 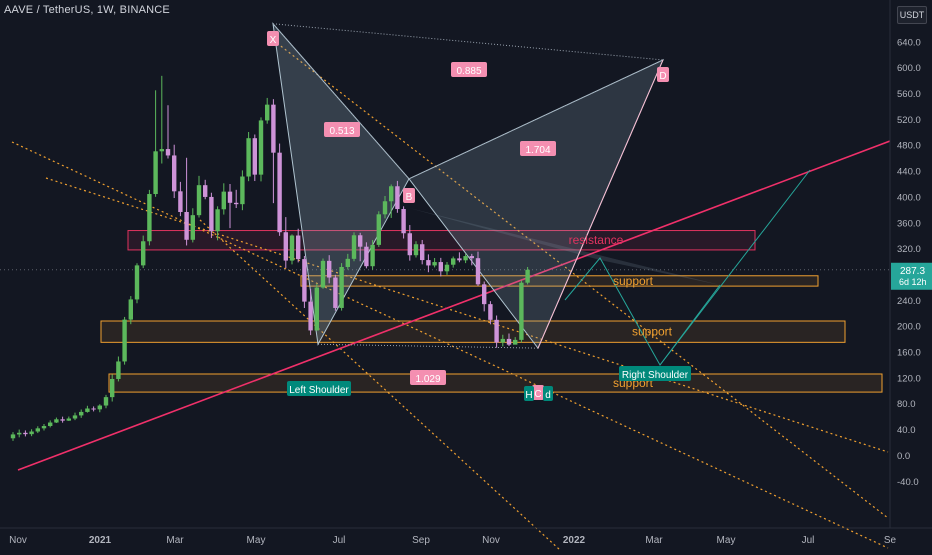 What do you see at coordinates (548, 395) in the screenshot?
I see `pattern-text: d` at bounding box center [548, 395].